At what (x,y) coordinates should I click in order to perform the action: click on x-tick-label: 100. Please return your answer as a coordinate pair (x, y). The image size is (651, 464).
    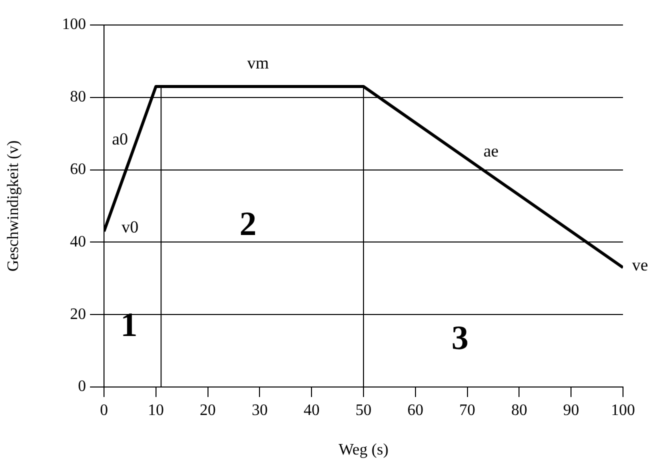
    Looking at the image, I should click on (623, 410).